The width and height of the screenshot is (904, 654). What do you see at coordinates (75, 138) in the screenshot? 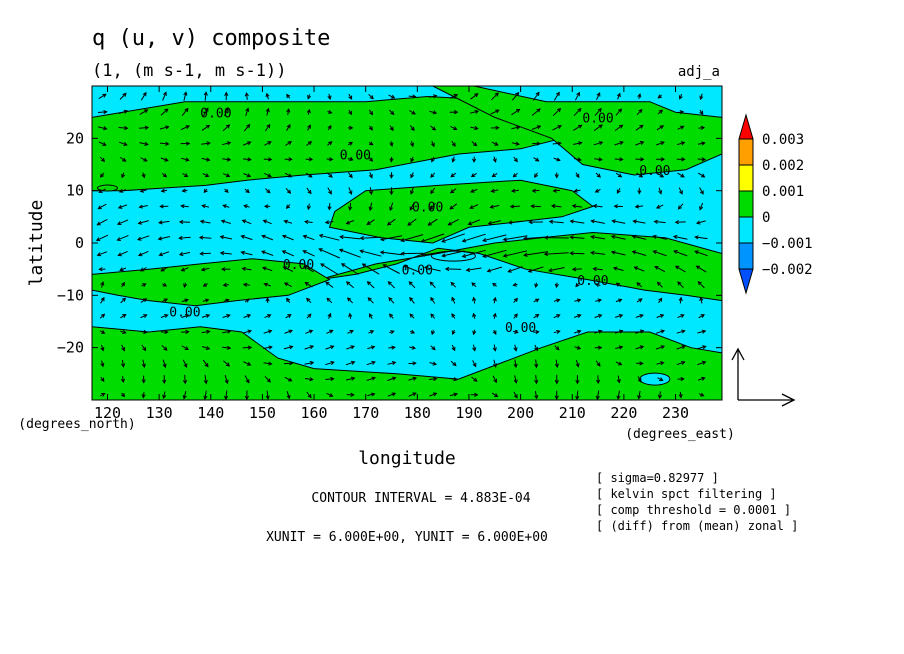
I see `y-tick-label: 20` at bounding box center [75, 138].